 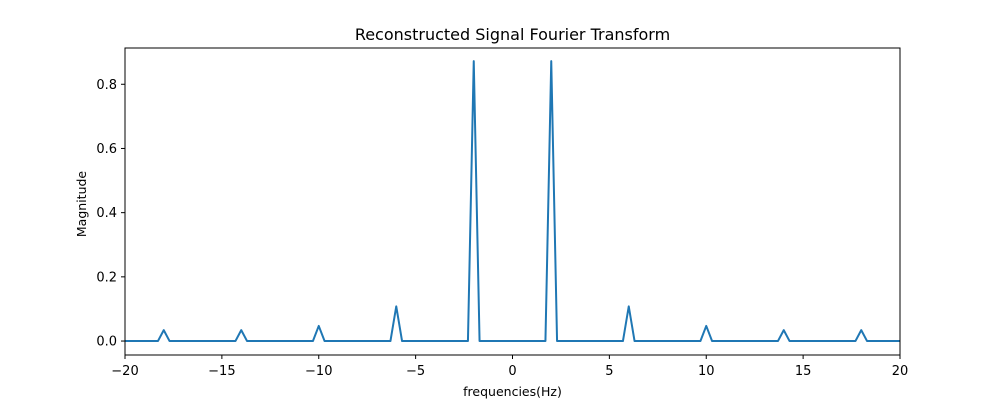 I want to click on x-tick-label: −20, so click(x=124, y=371).